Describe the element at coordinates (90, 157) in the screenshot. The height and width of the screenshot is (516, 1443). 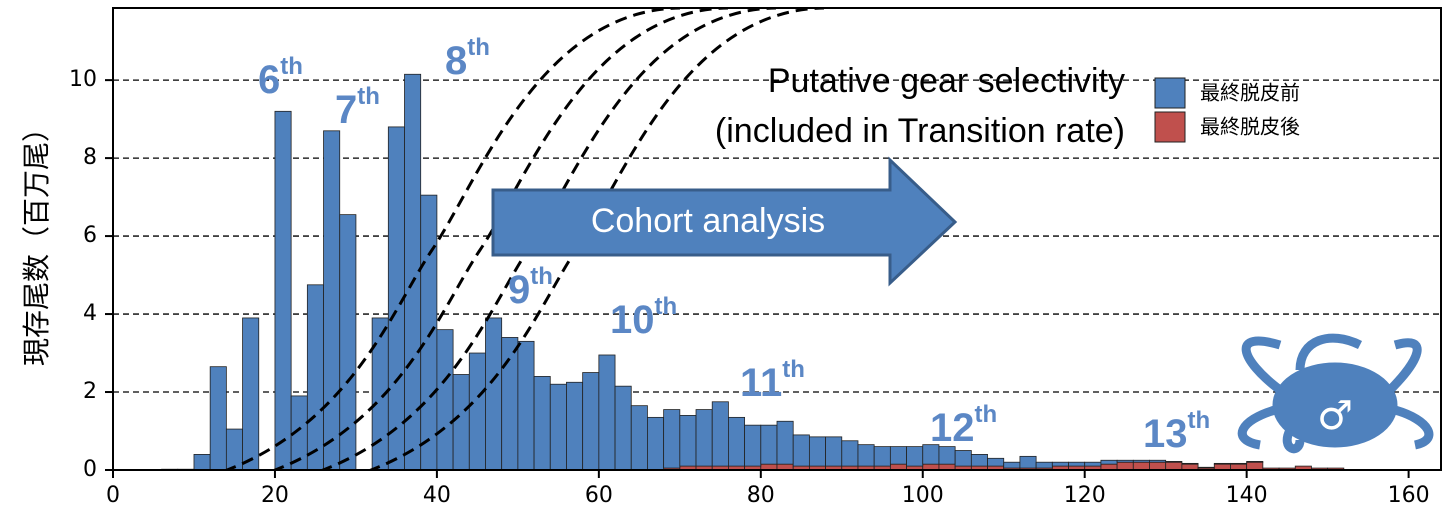
I see `y-tick-label: 8` at that location.